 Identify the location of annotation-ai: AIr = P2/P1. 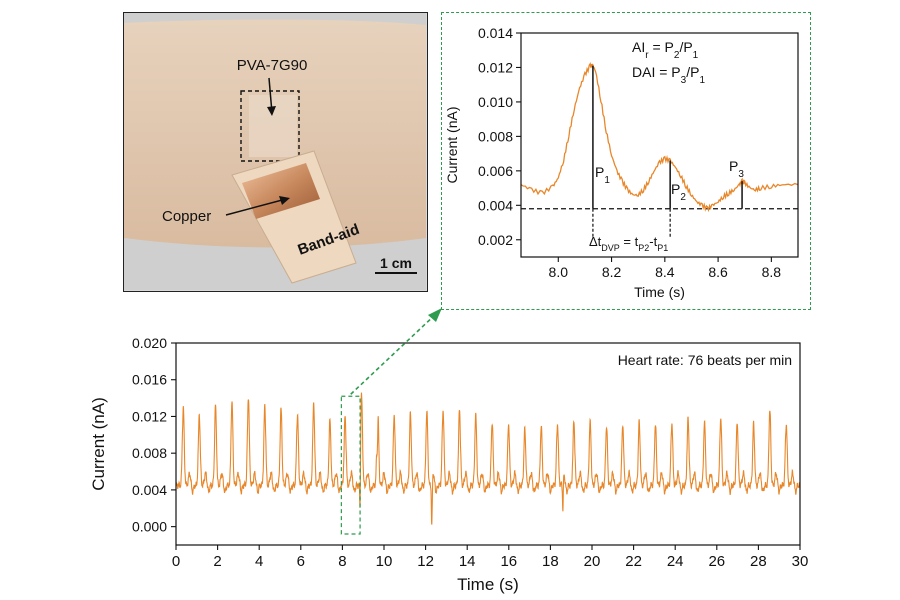
(665, 50).